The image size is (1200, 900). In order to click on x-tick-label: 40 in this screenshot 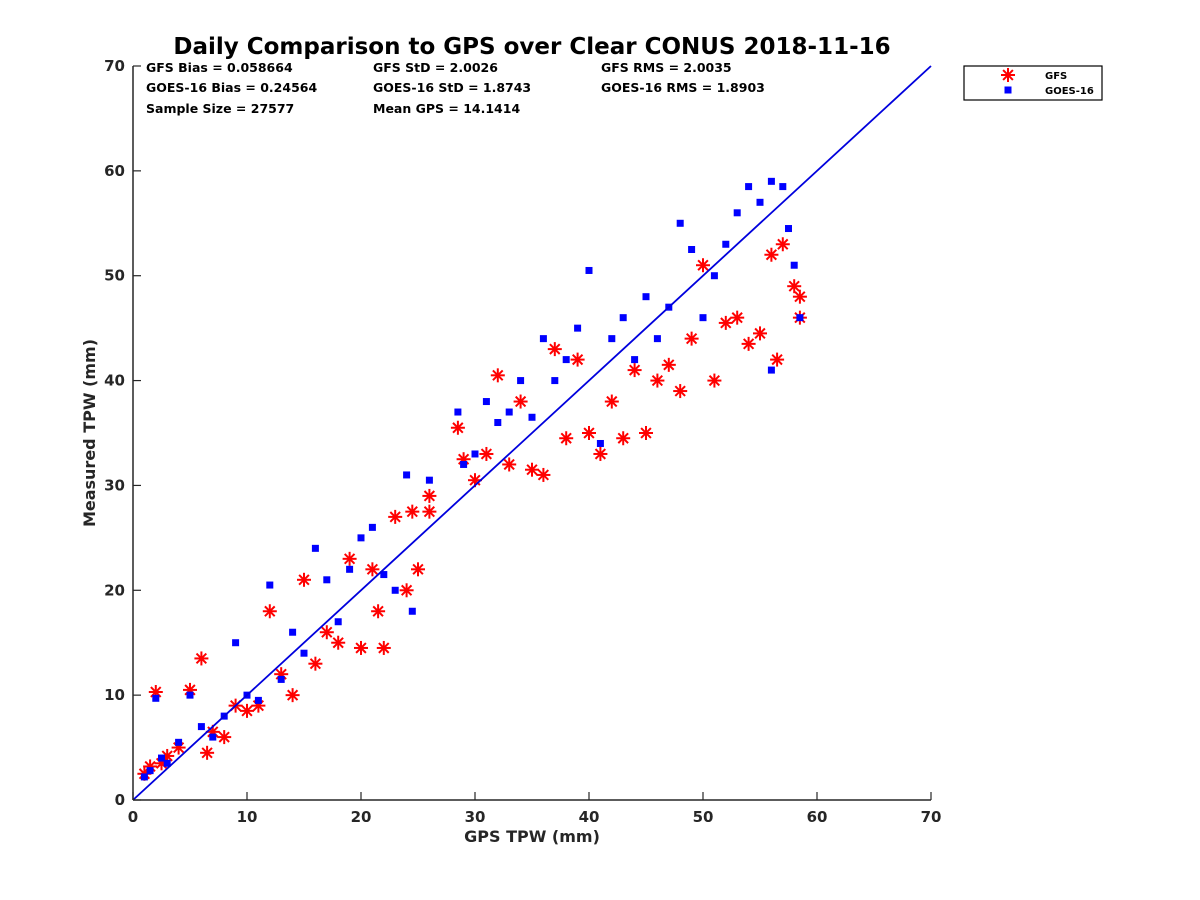, I will do `click(589, 817)`.